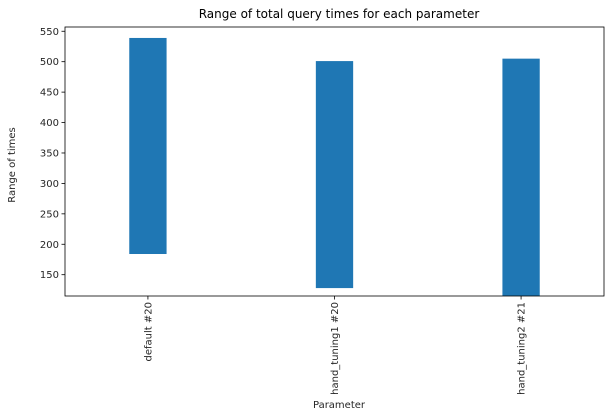  I want to click on y-tick-label: 350, so click(49, 153).